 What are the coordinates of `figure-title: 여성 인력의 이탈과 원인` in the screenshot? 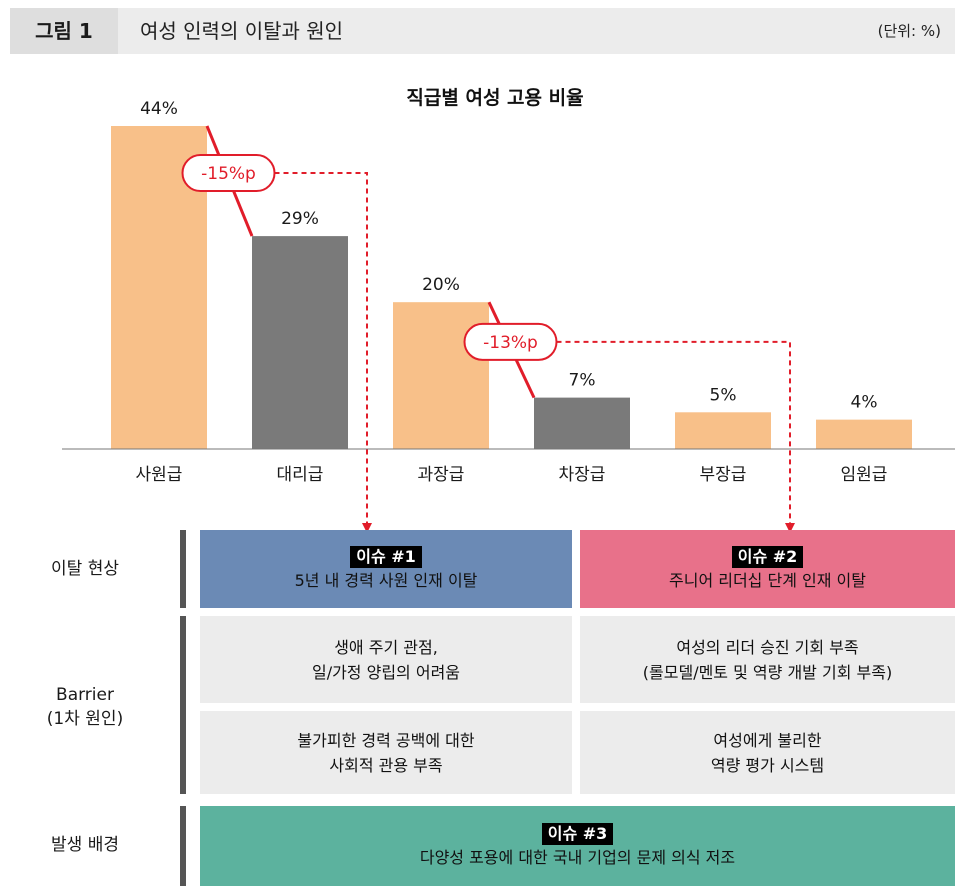 It's located at (242, 31).